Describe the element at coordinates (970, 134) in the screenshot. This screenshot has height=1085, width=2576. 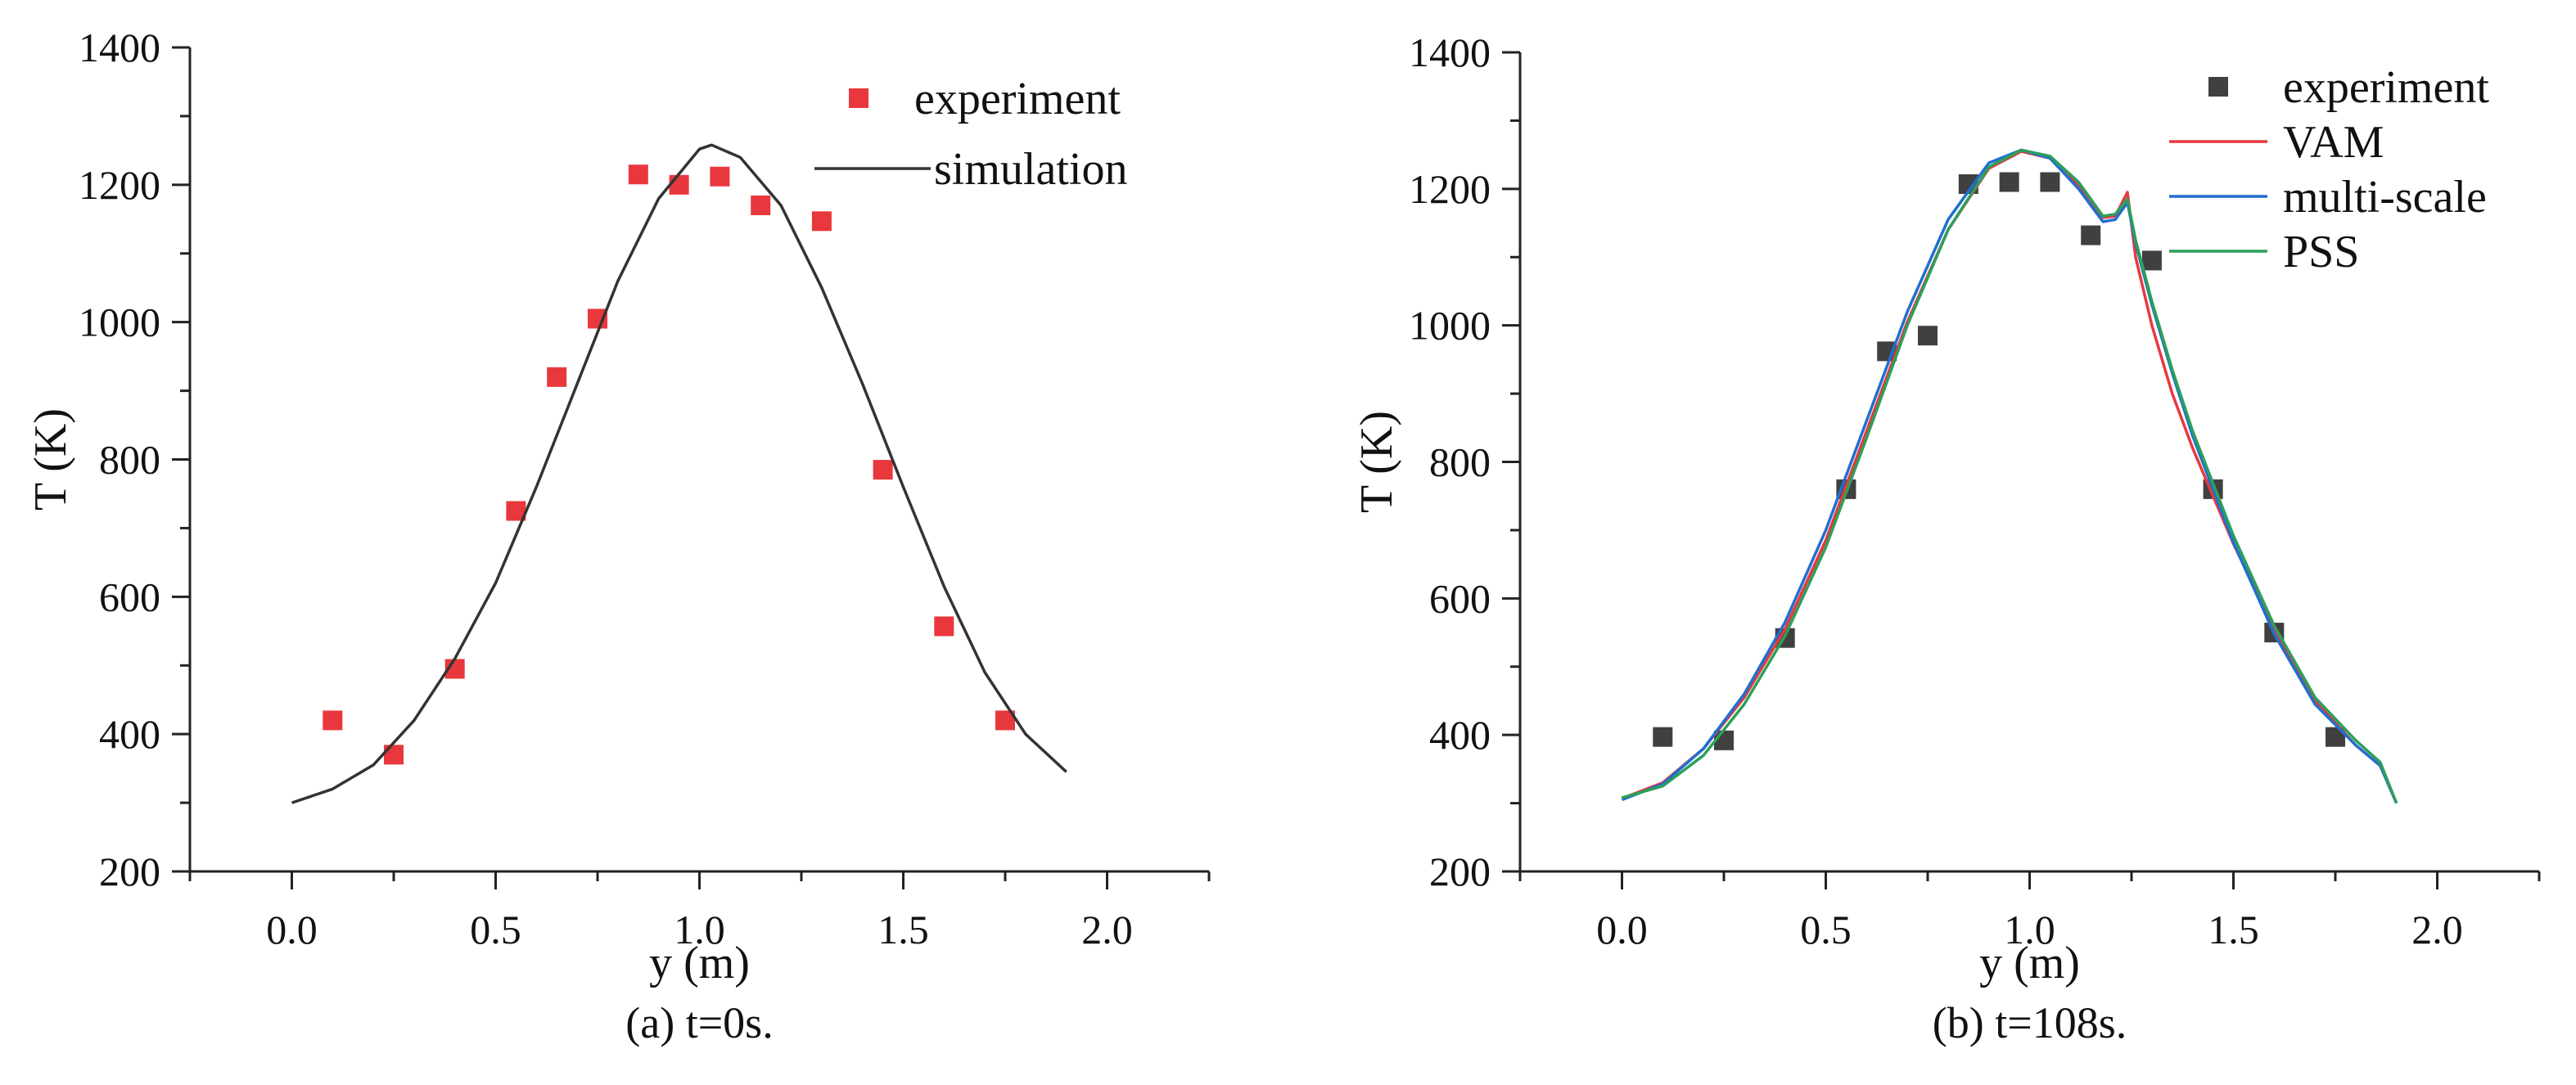
I see `legend: experiment simulation` at that location.